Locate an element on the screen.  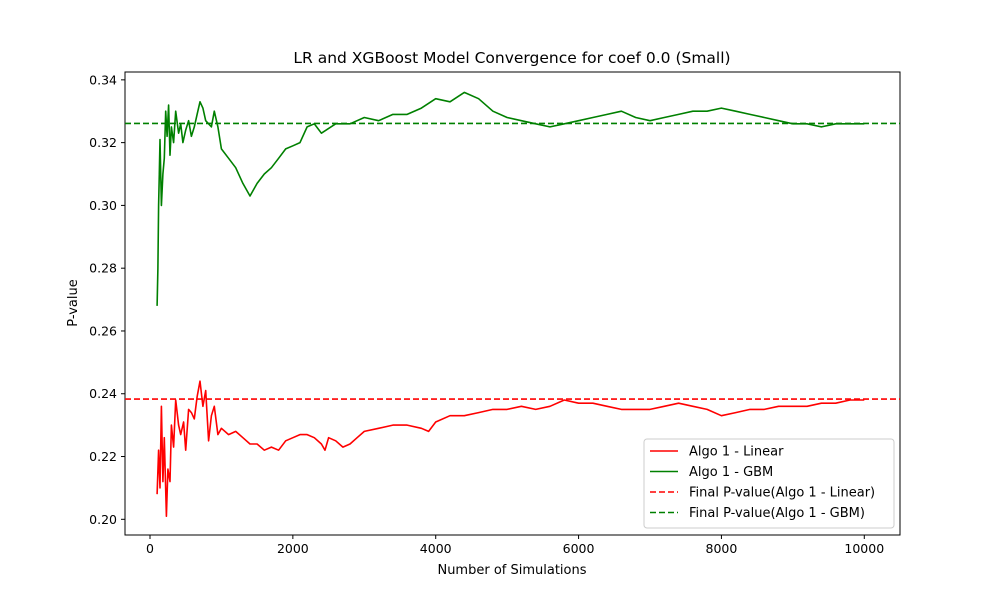
legend-label-final-p-value-algo-1-gbm: Final P-value(Algo 1 - GBM) is located at coordinates (777, 513).